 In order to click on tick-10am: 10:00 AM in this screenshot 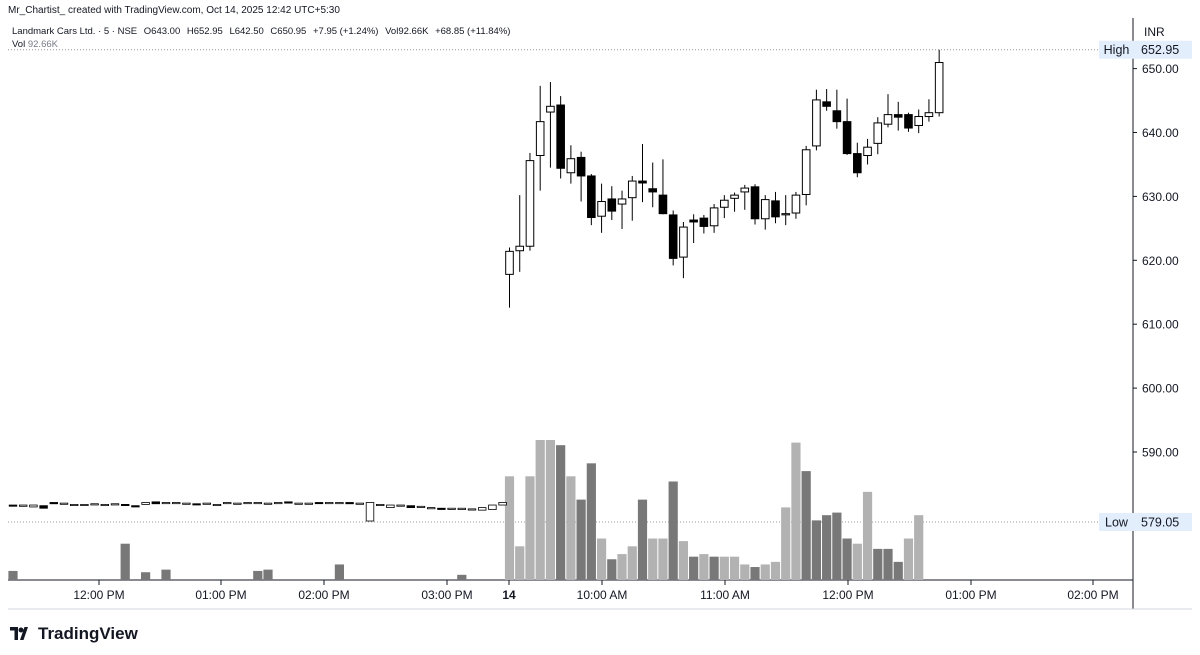, I will do `click(602, 595)`.